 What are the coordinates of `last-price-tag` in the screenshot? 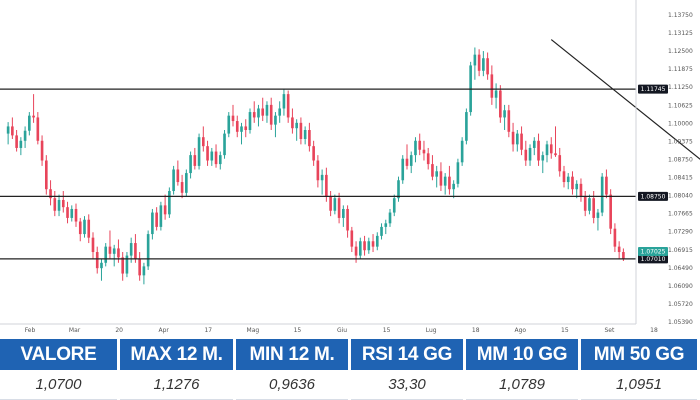 It's located at (653, 251).